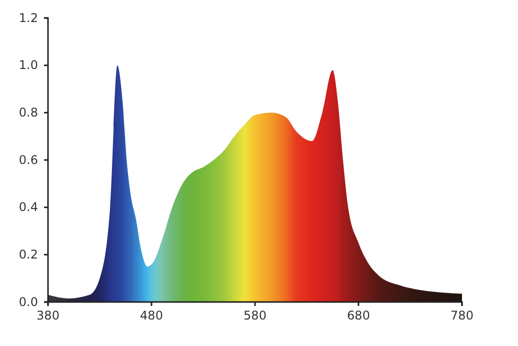 The image size is (518, 346). What do you see at coordinates (28, 207) in the screenshot?
I see `y-tick-label: 0.4` at bounding box center [28, 207].